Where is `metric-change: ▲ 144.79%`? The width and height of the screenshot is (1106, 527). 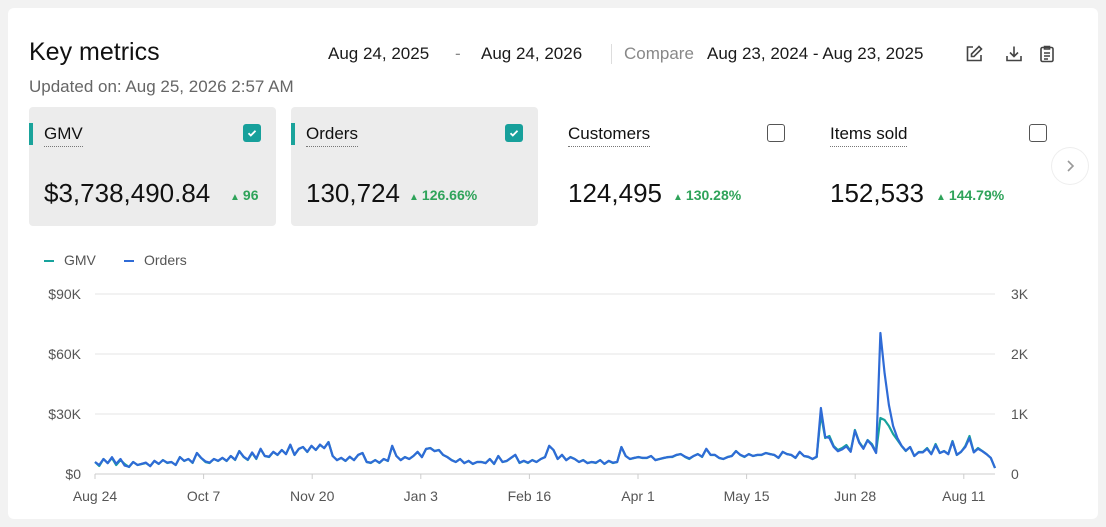 metric-change: ▲ 144.79% is located at coordinates (970, 195).